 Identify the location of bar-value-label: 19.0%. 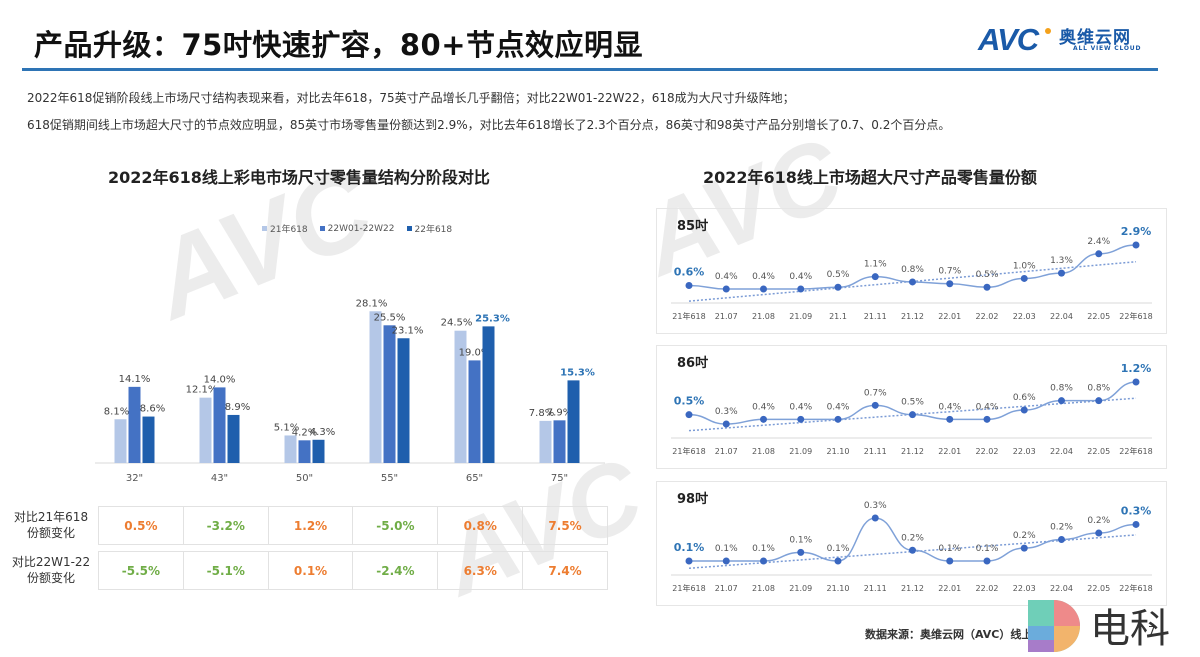
(475, 352).